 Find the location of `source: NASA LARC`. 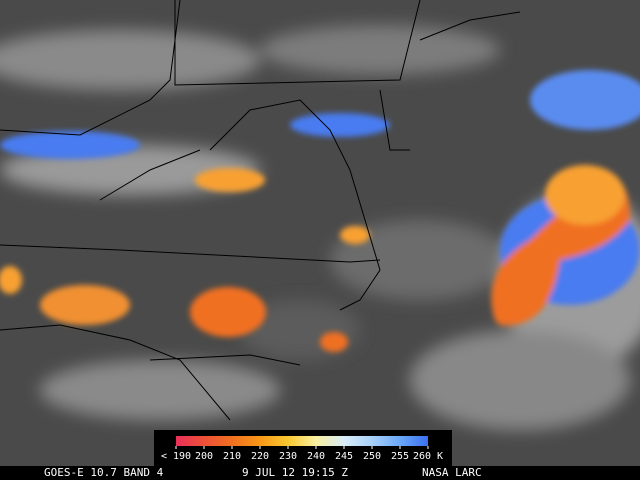

source: NASA LARC is located at coordinates (452, 472).